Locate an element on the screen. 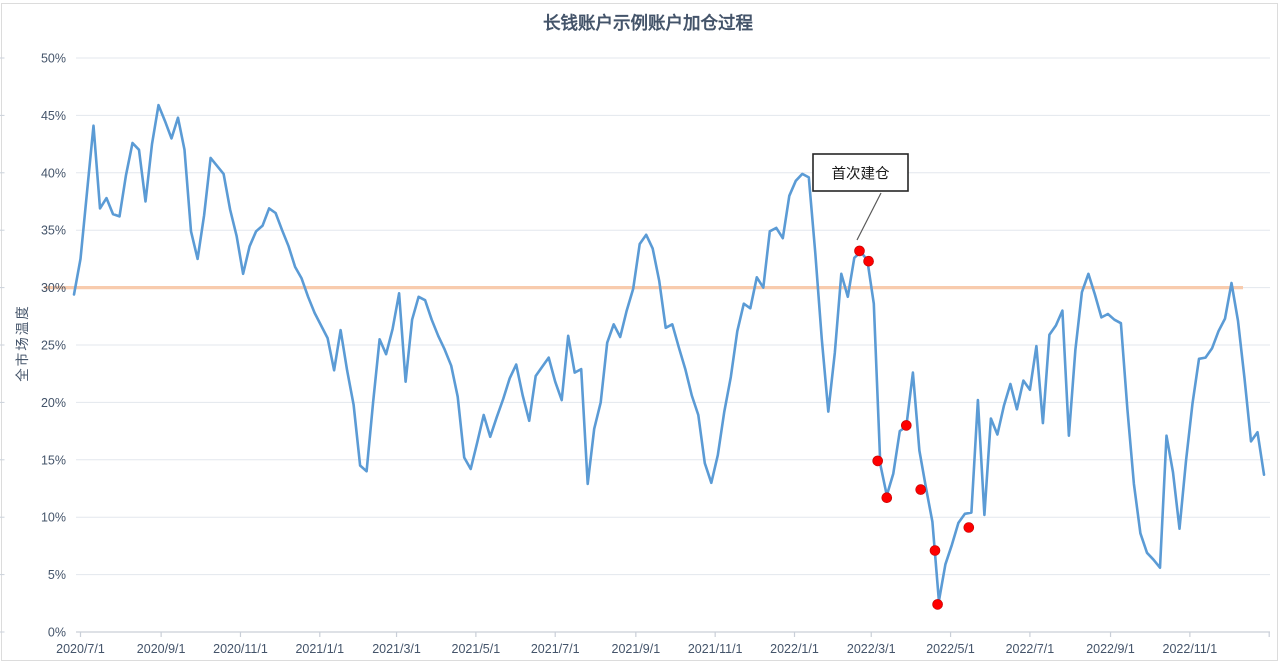 The image size is (1280, 666). annotation-first-purchase: 首次建仓 is located at coordinates (860, 197).